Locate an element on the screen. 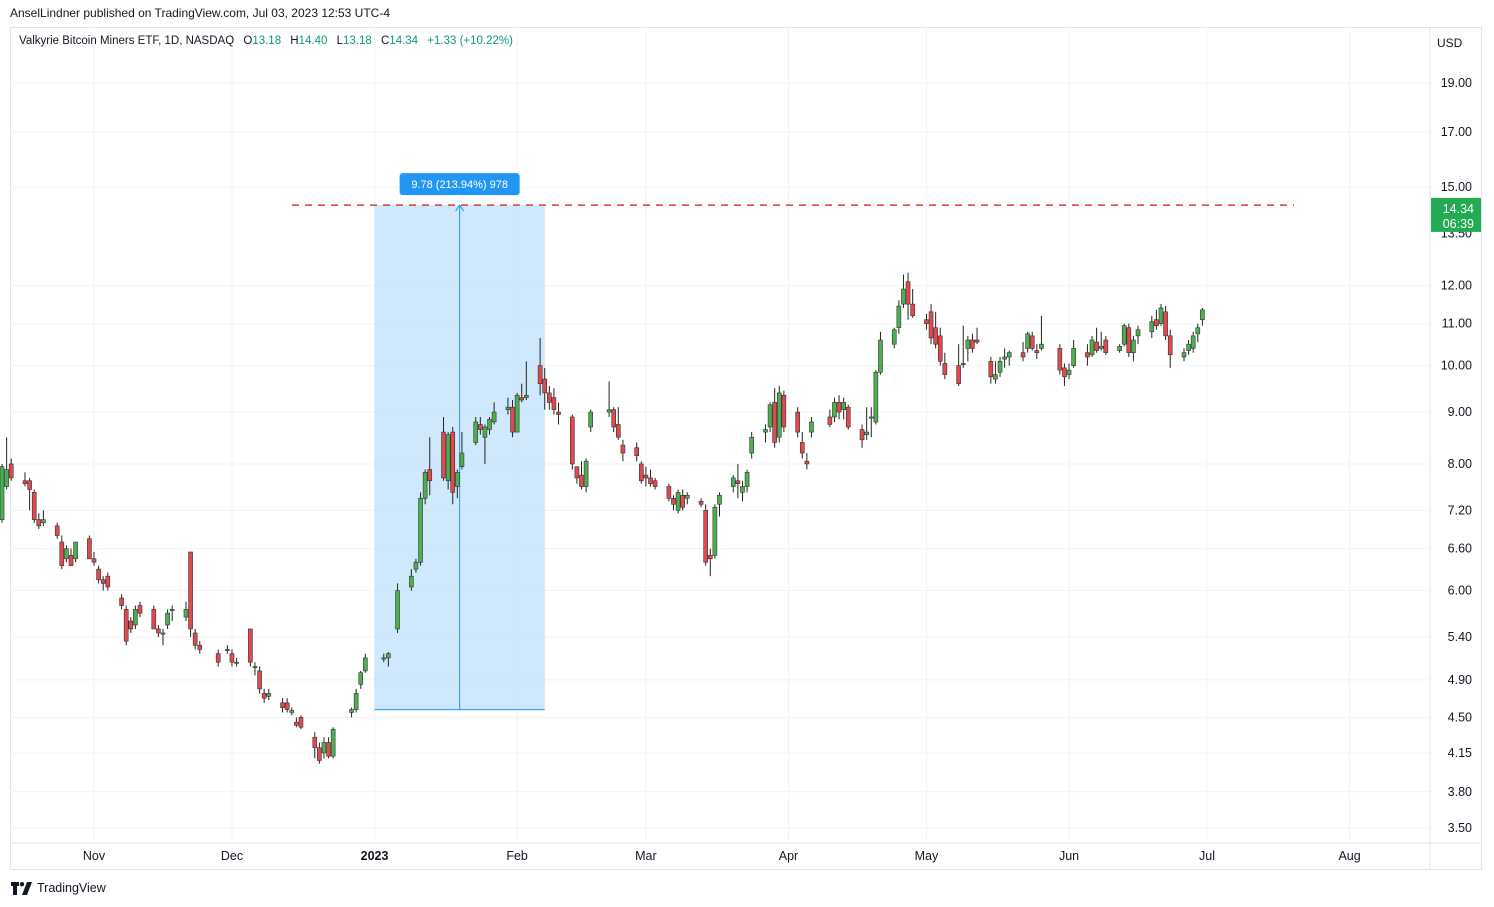 The width and height of the screenshot is (1494, 907). legend-open: 13.18 is located at coordinates (267, 41).